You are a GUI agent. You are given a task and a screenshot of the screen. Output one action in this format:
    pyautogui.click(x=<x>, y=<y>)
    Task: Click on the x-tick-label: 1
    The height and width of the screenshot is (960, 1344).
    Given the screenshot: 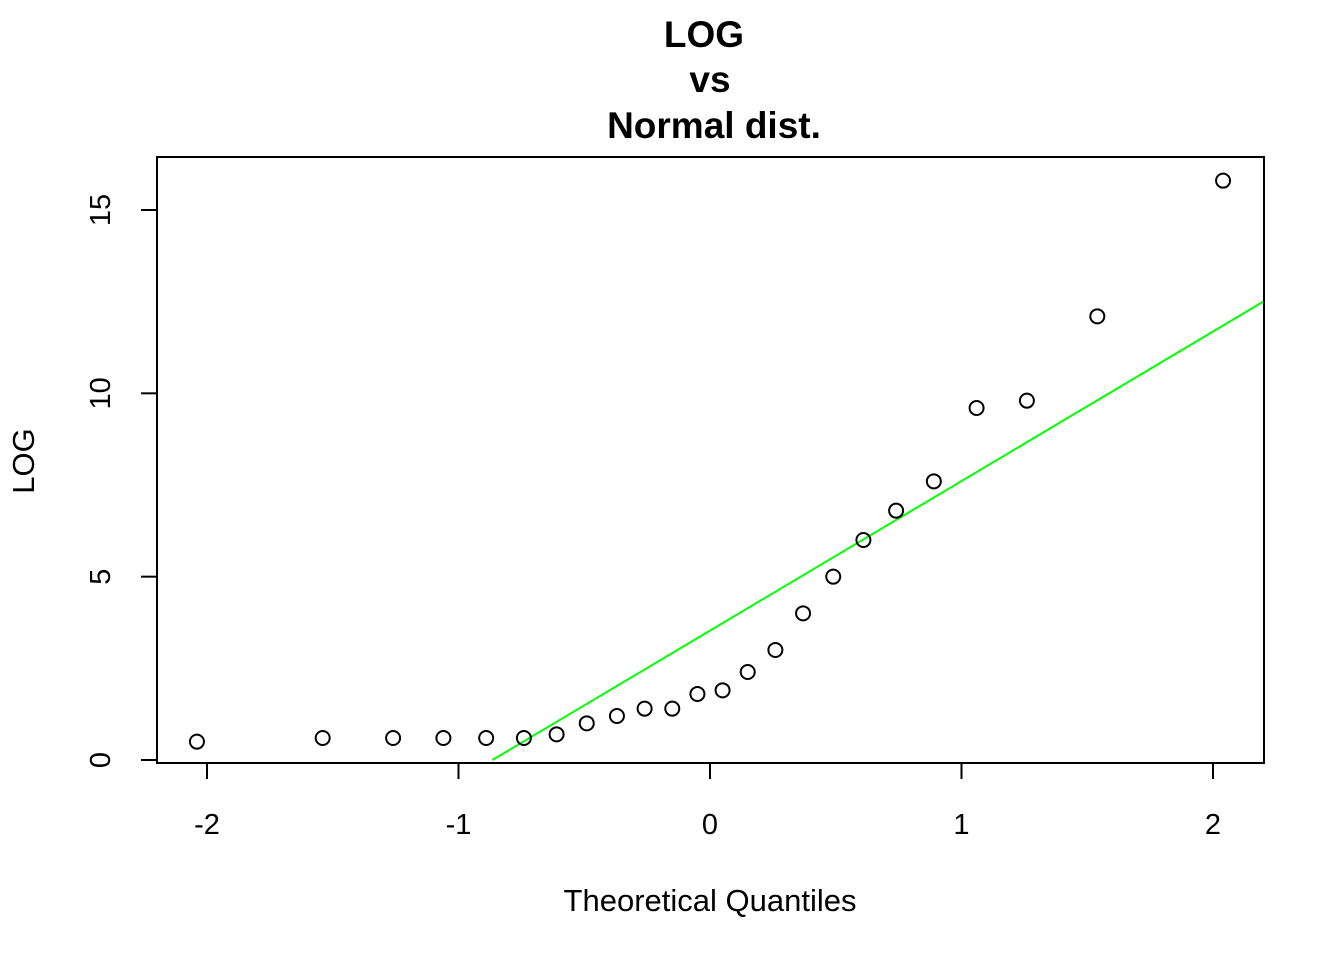 What is the action you would take?
    pyautogui.click(x=961, y=825)
    